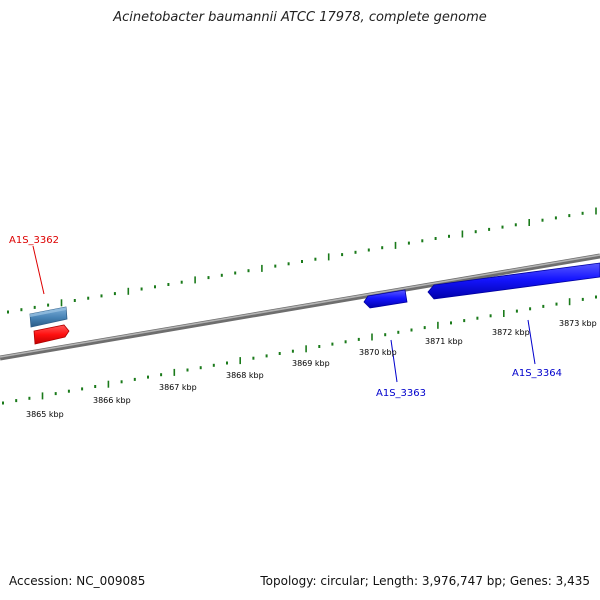  I want to click on scale-label: 3873 kbp, so click(578, 323).